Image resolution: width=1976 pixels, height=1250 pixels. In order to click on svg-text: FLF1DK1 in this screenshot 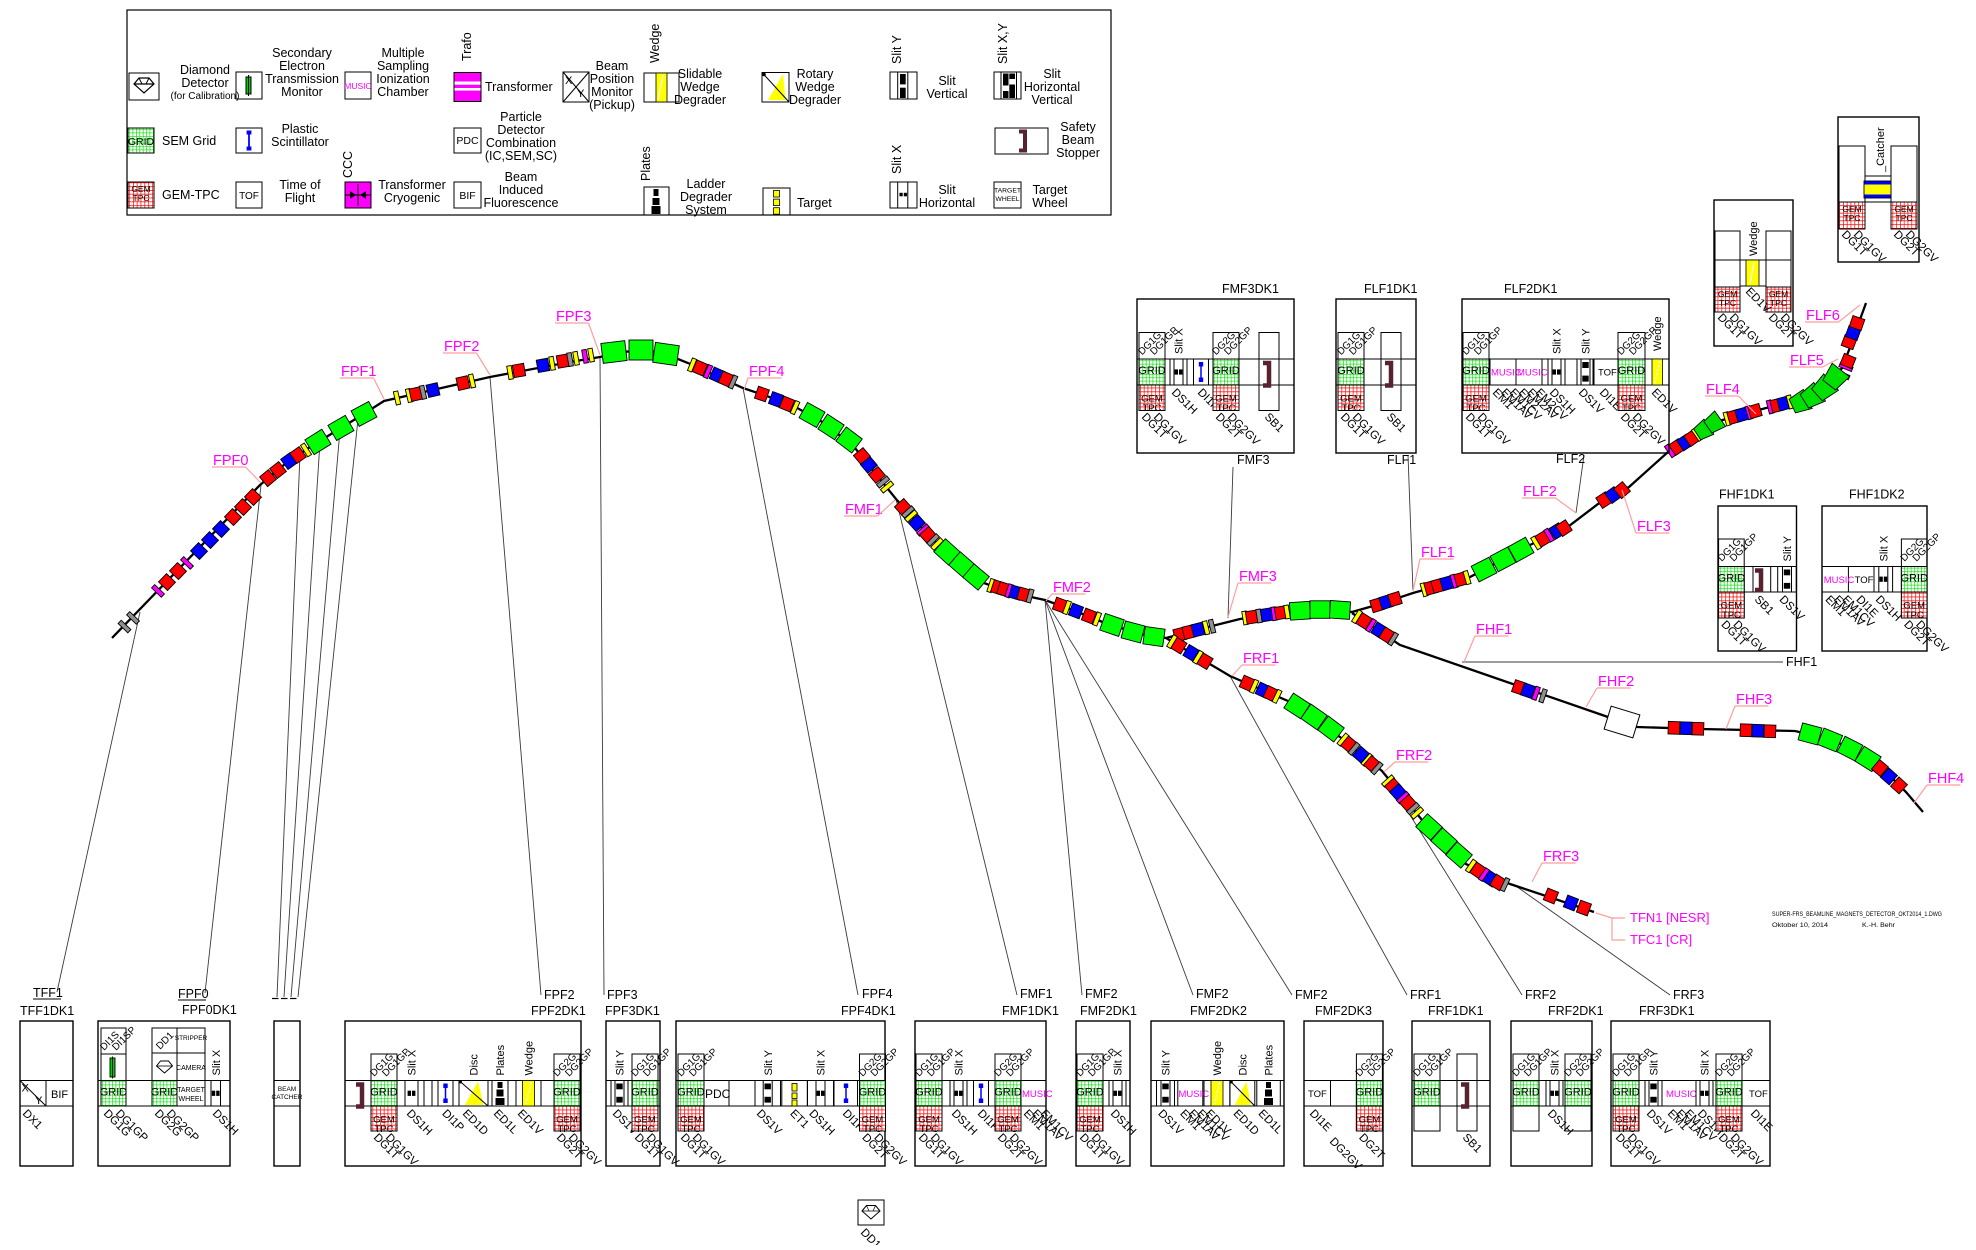, I will do `click(1391, 289)`.